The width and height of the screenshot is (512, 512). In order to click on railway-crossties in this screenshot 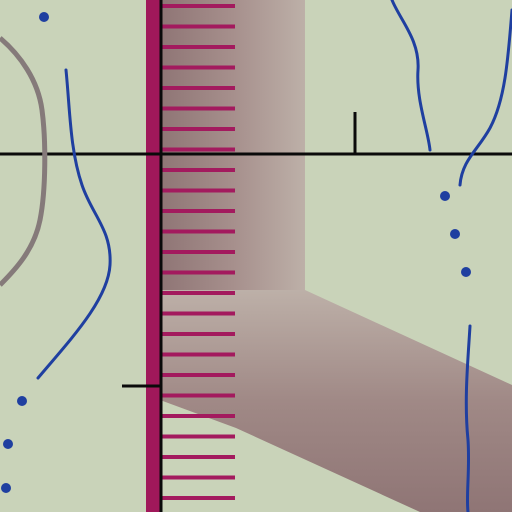, I will do `click(197, 252)`.